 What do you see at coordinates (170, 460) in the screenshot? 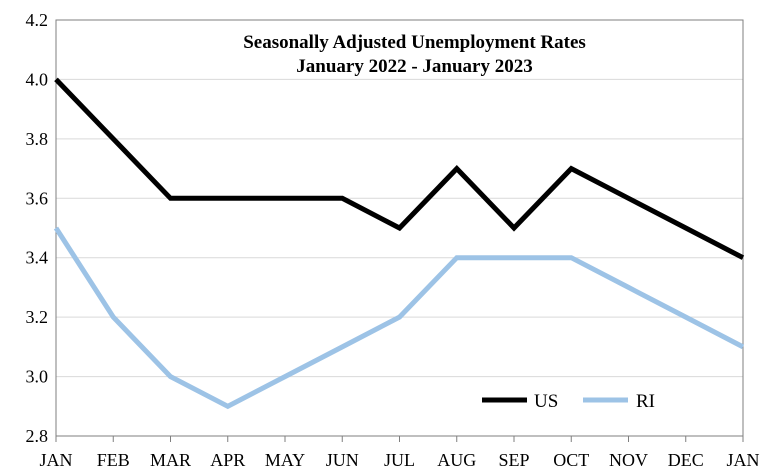
I see `x-tick-label: MAR` at bounding box center [170, 460].